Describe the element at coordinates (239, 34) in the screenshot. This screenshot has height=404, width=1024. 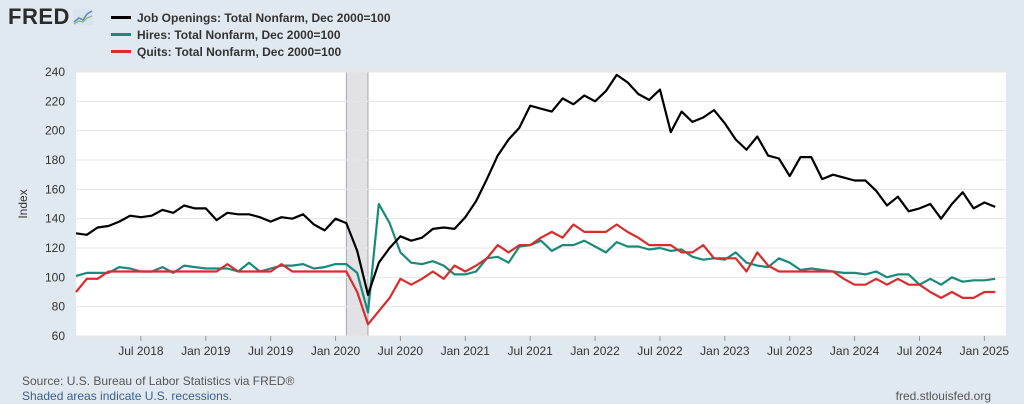
I see `legend-label-hires: Hires: Total Nonfarm, Dec 2000=100` at that location.